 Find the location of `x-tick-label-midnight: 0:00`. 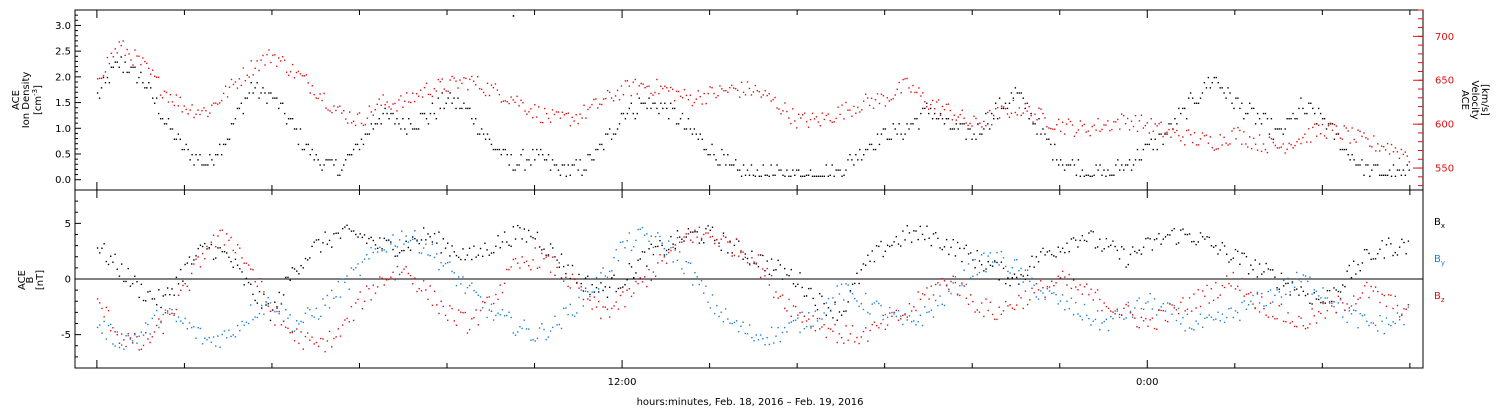

x-tick-label-midnight: 0:00 is located at coordinates (1147, 382).